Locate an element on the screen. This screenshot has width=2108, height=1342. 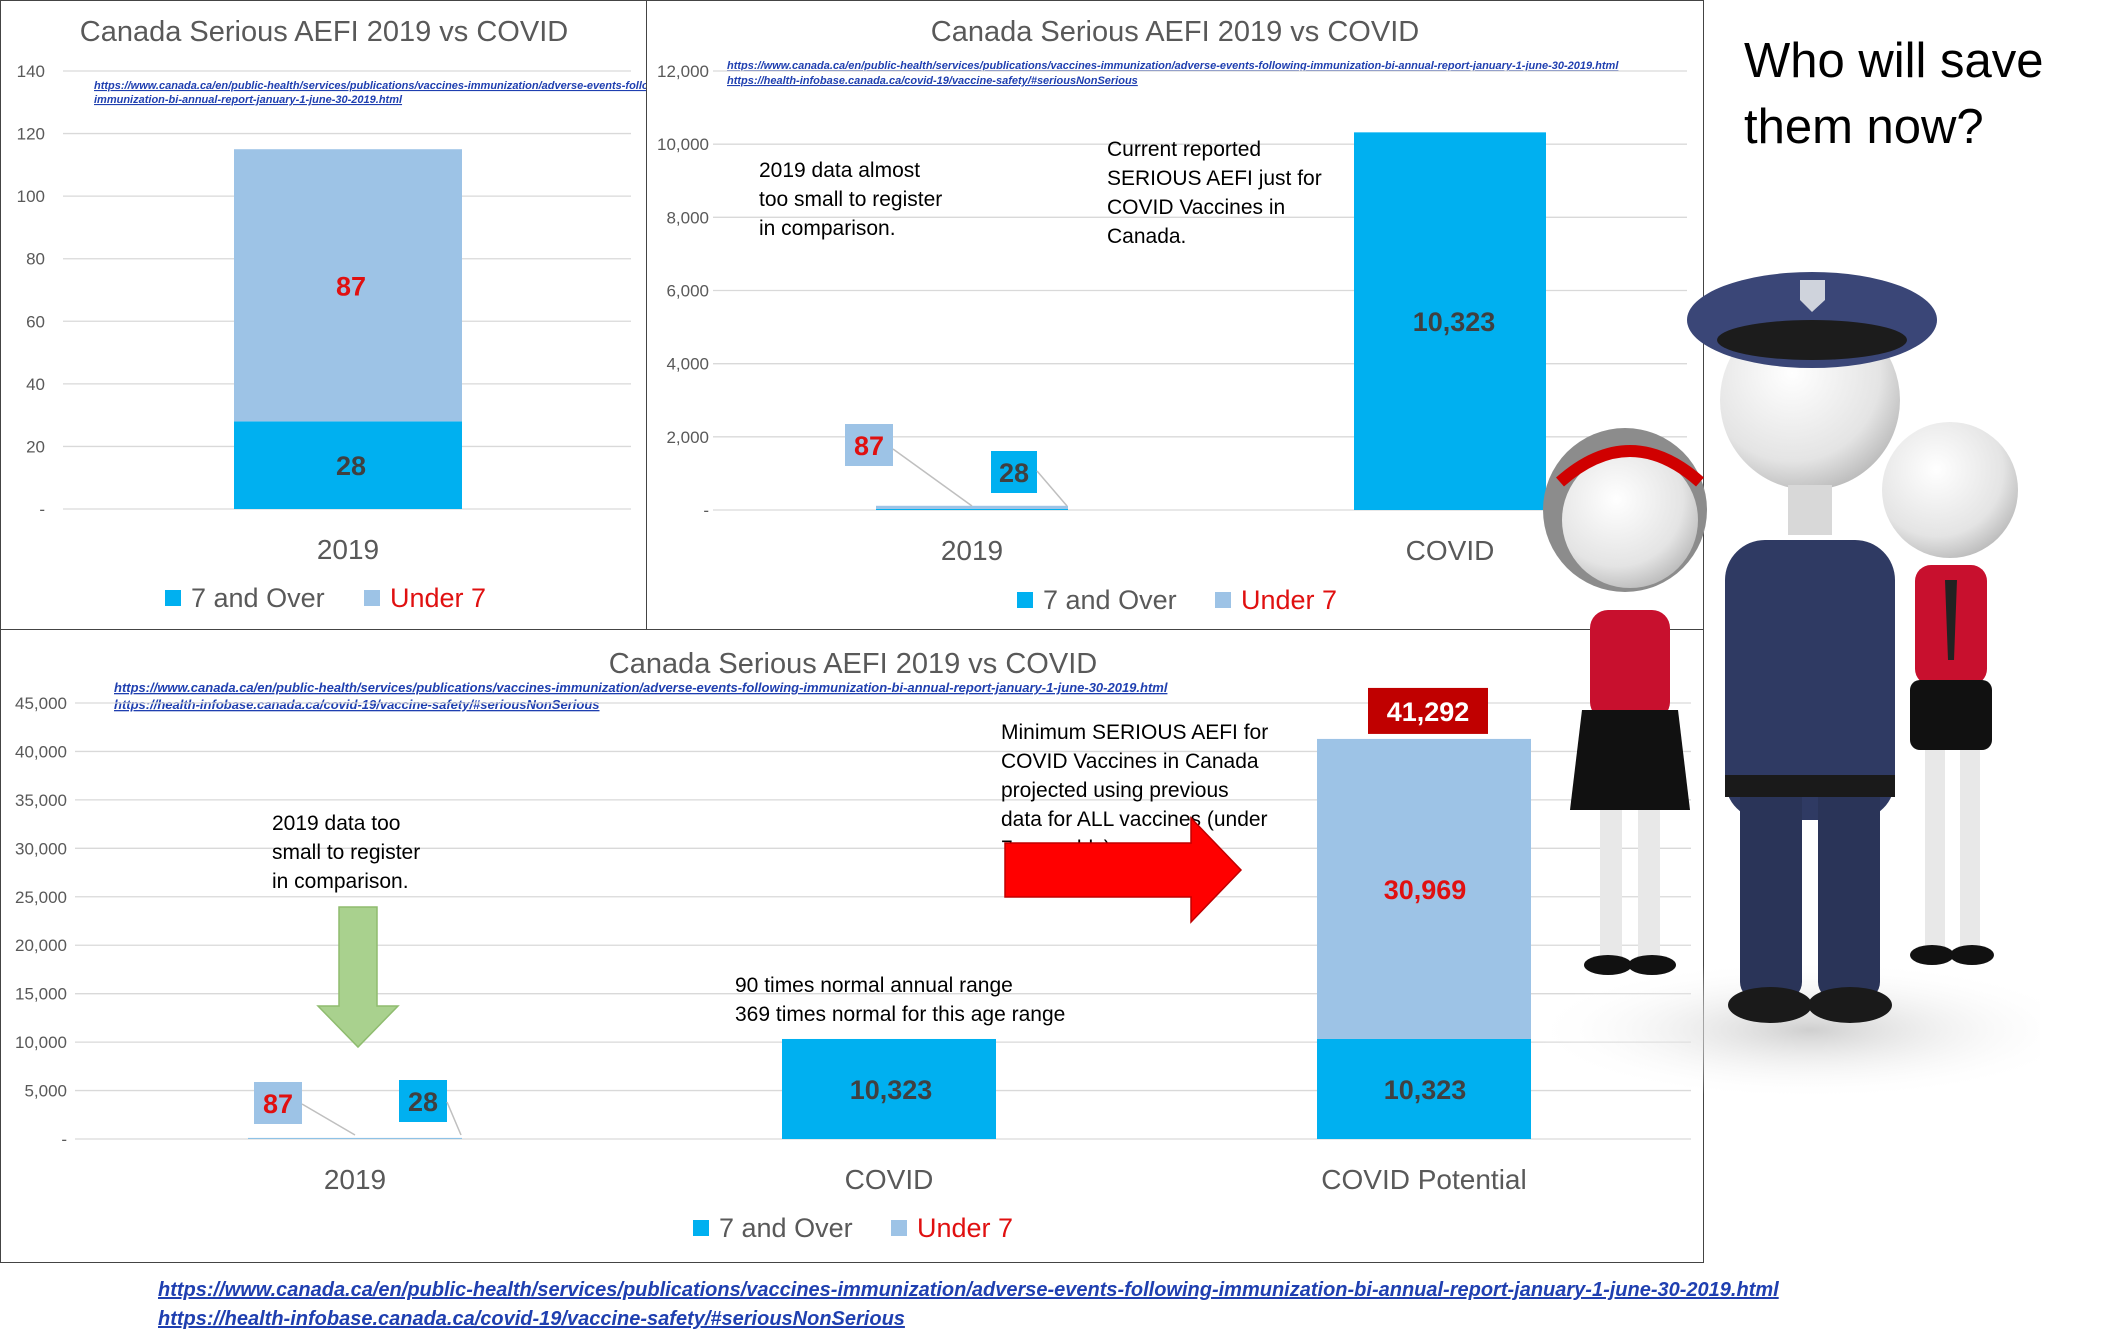
annotation-text: 2019 data almost is located at coordinates (839, 170).